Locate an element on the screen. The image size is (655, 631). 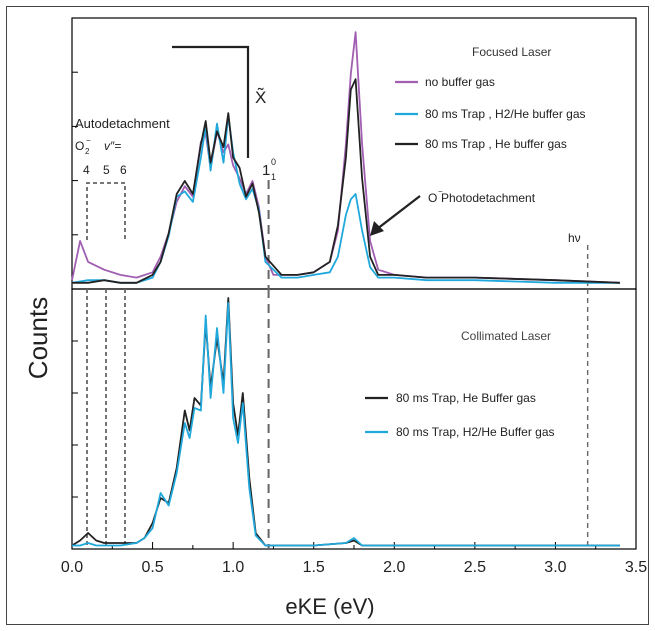
legend-label-bottom-he: 80 ms Trap, He Buffer gas is located at coordinates (466, 398).